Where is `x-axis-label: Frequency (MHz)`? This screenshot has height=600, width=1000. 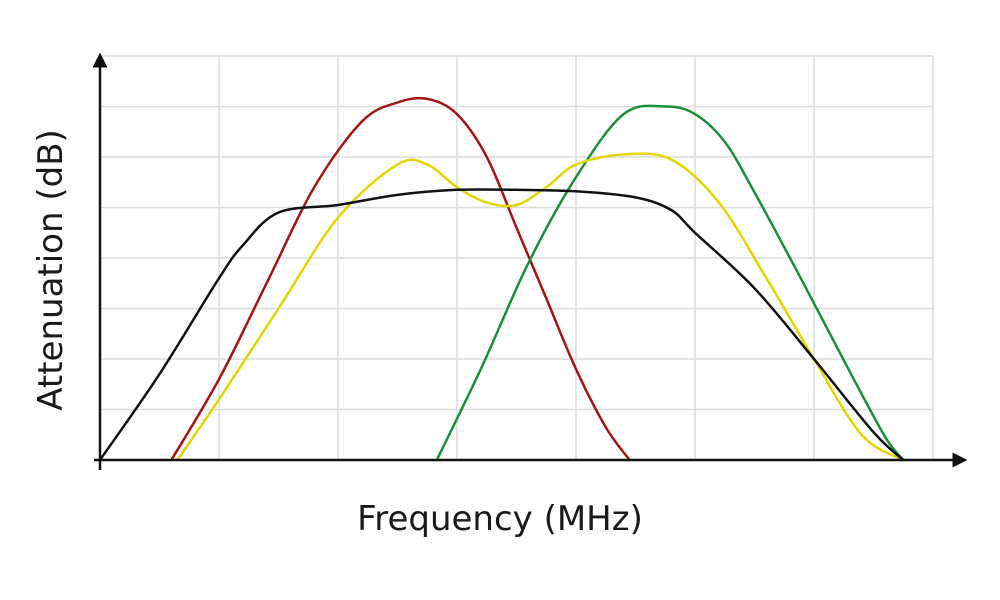
x-axis-label: Frequency (MHz) is located at coordinates (500, 519).